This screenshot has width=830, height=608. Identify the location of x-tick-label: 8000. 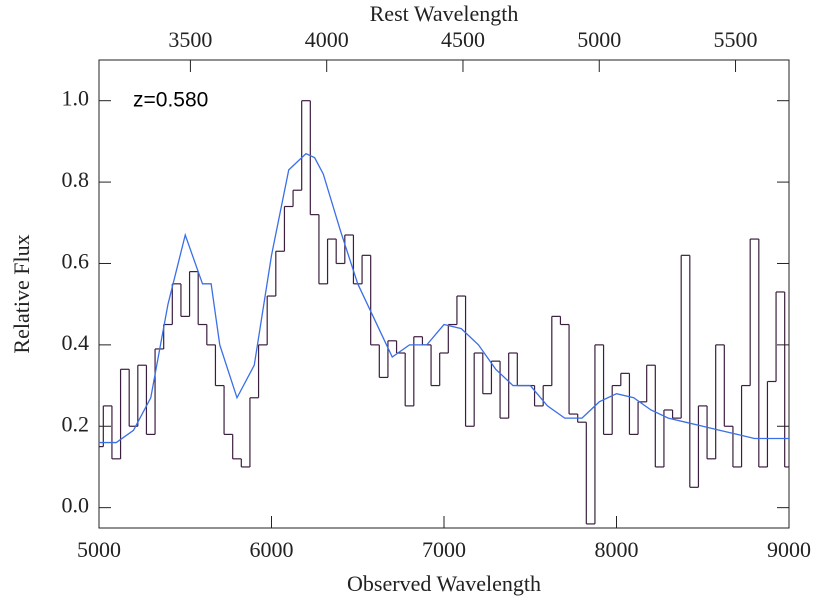
(617, 549).